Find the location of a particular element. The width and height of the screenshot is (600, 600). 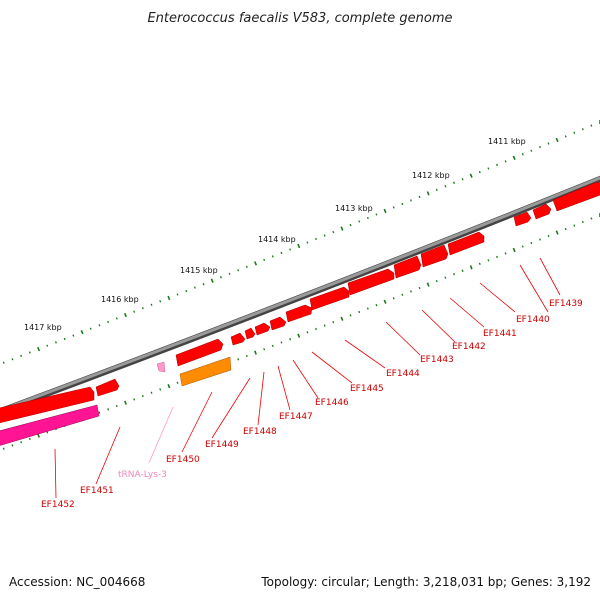

gene-ef1441 is located at coordinates (522, 219).